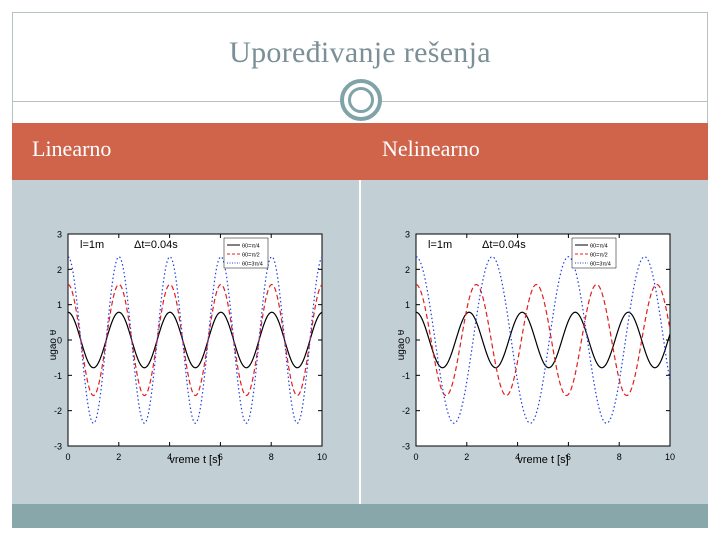  I want to click on circle-ornament-inner, so click(361, 100).